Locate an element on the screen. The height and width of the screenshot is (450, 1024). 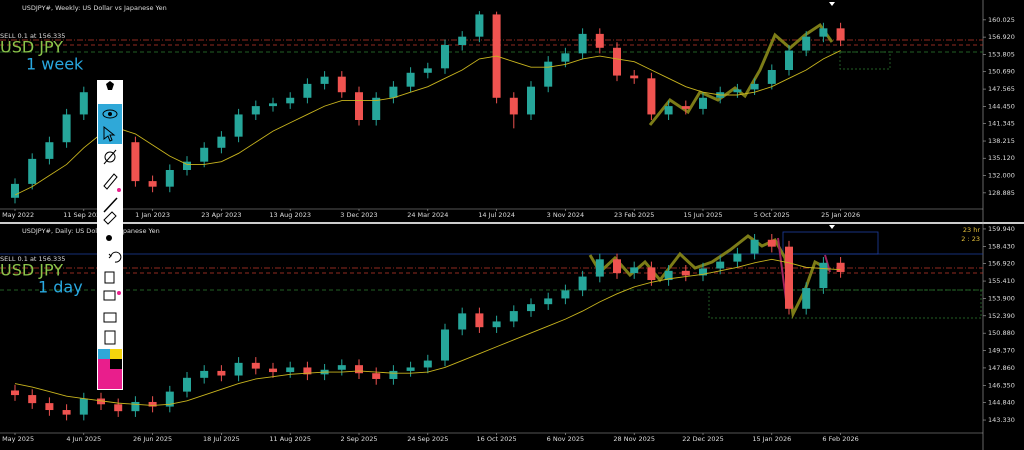
y-tick-label: 156.920 is located at coordinates (1001, 264).